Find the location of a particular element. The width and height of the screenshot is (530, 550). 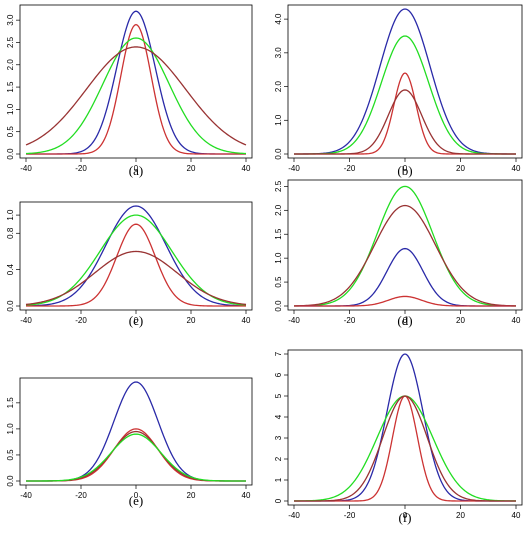

y-tick-label: 4.0 is located at coordinates (278, 19).